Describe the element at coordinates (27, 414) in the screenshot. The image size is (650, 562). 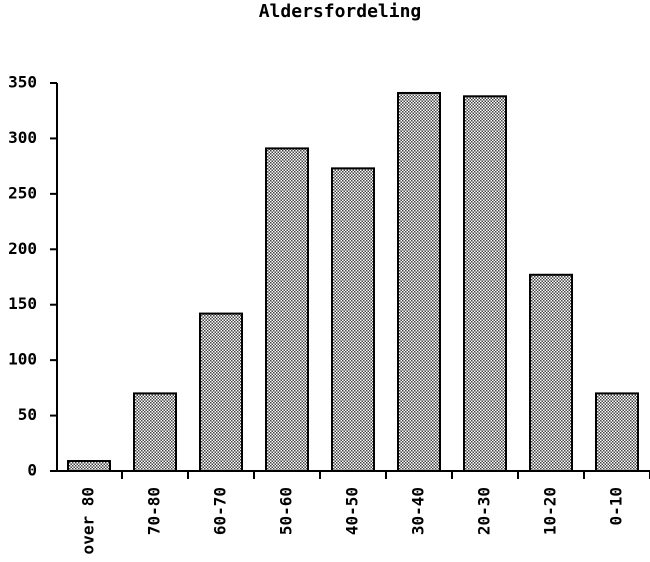
I see `y-tick-label: 50` at that location.